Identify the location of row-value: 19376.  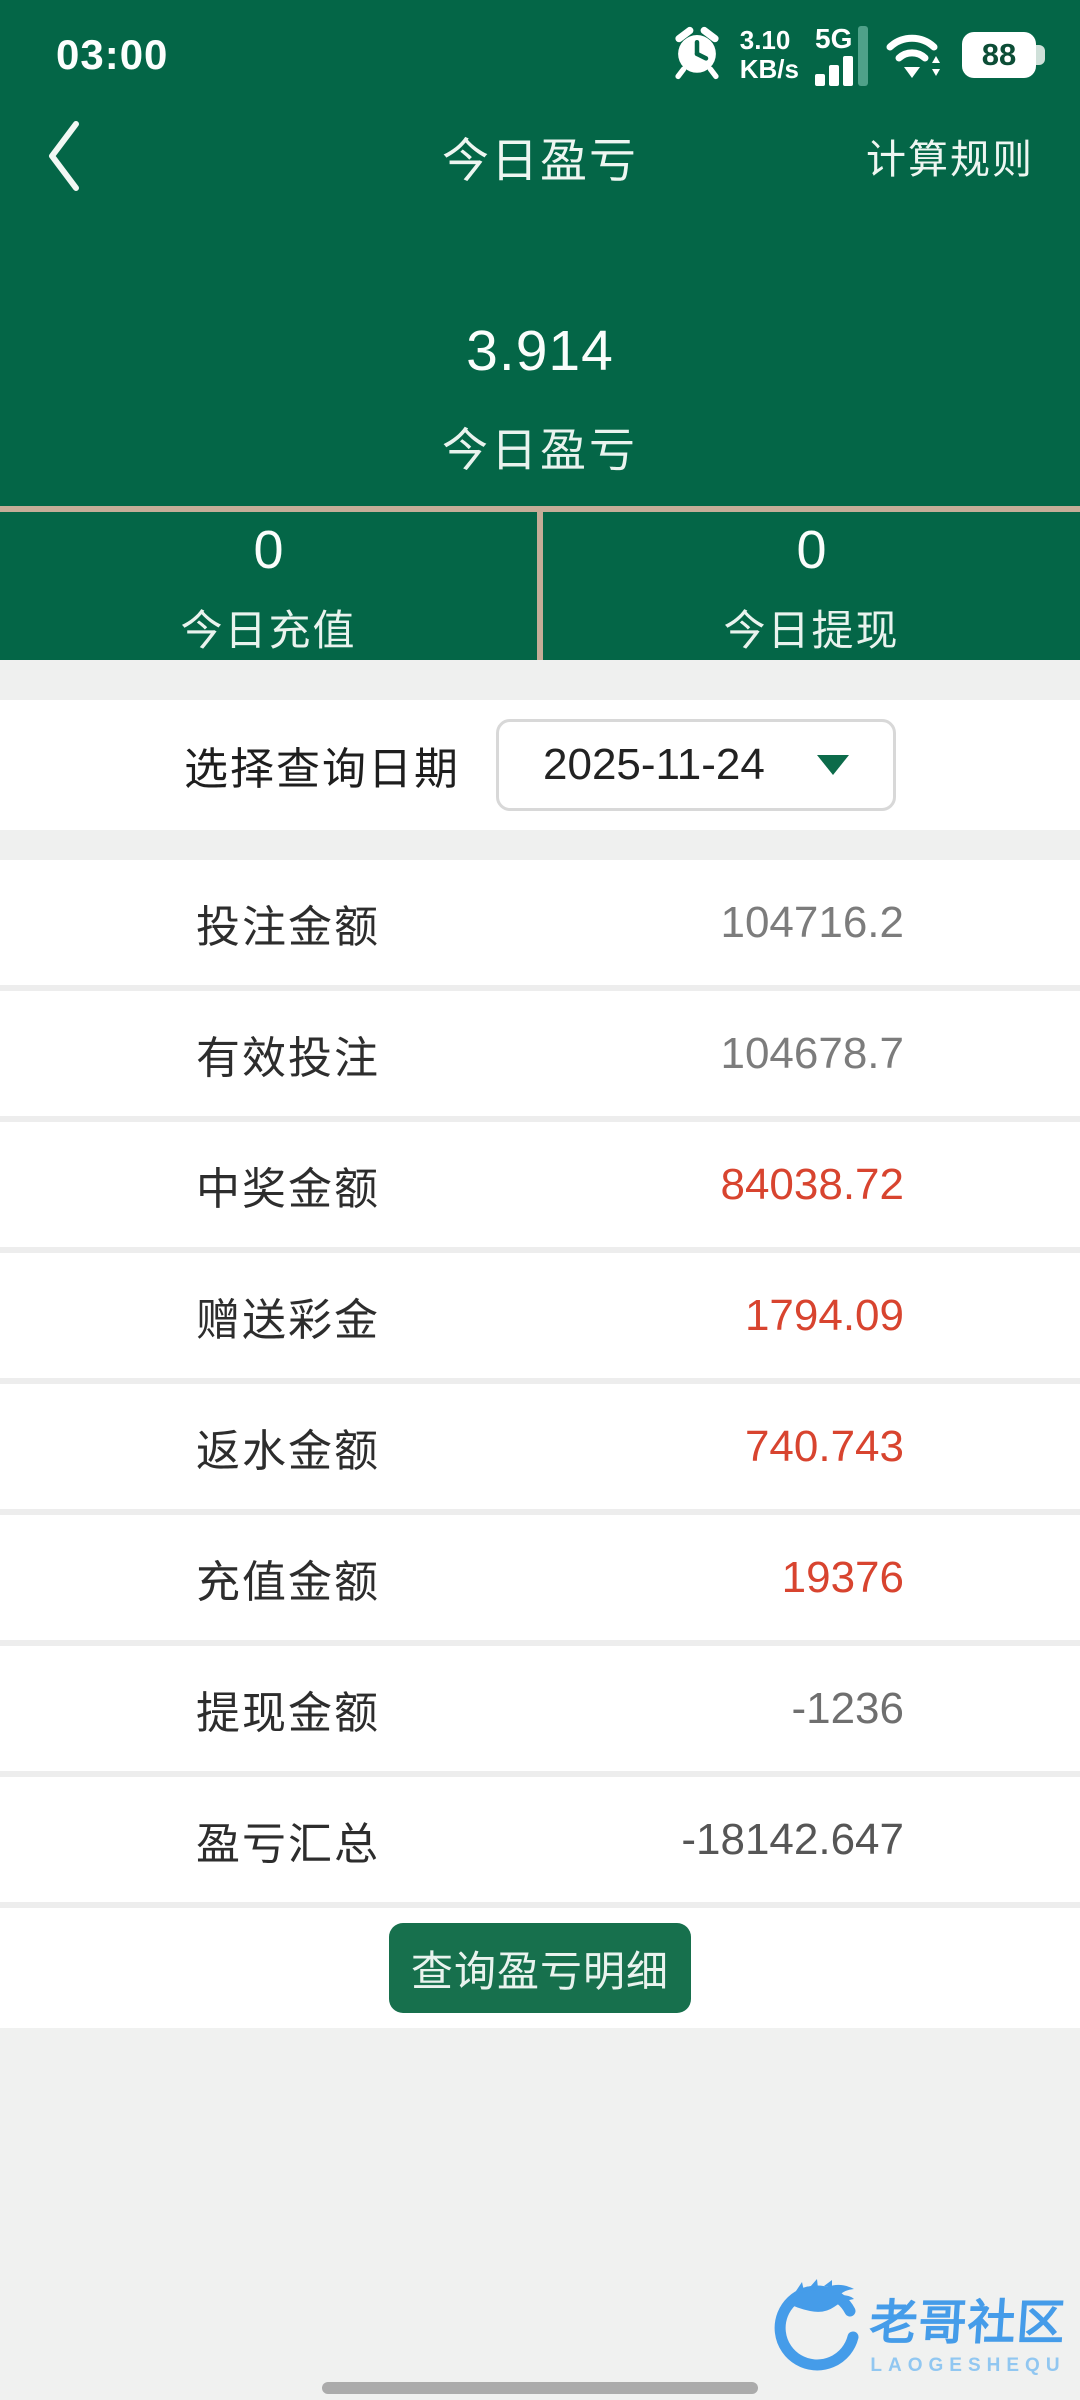
(842, 1577).